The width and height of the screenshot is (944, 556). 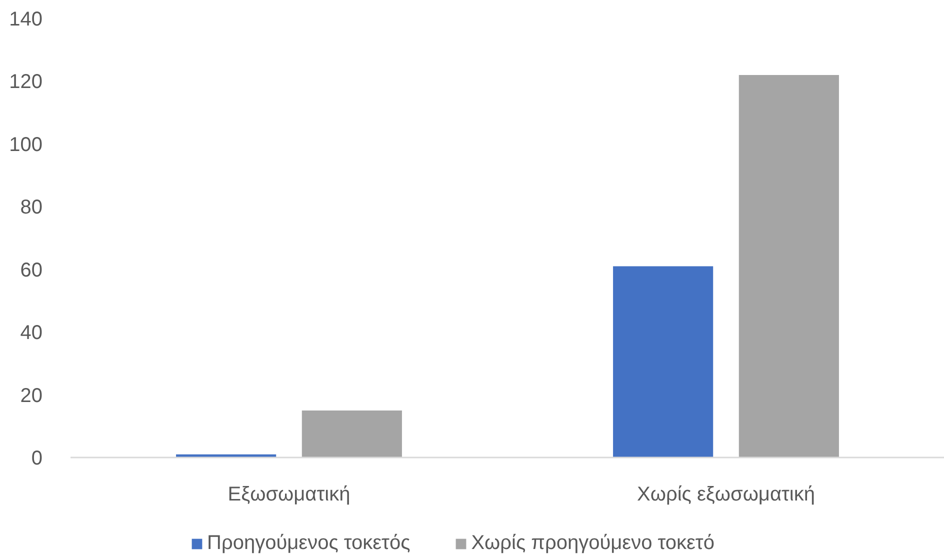 What do you see at coordinates (26, 145) in the screenshot?
I see `y-tick-label: 100` at bounding box center [26, 145].